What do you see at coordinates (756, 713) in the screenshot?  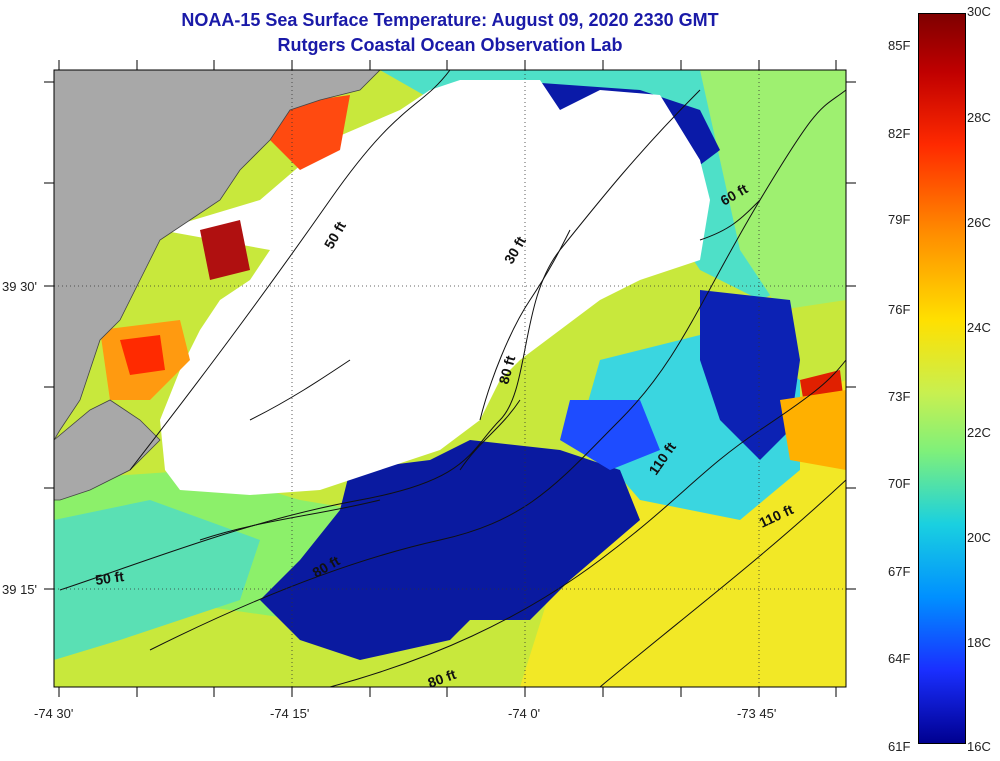 I see `lon-label-73-45: -73 45'` at bounding box center [756, 713].